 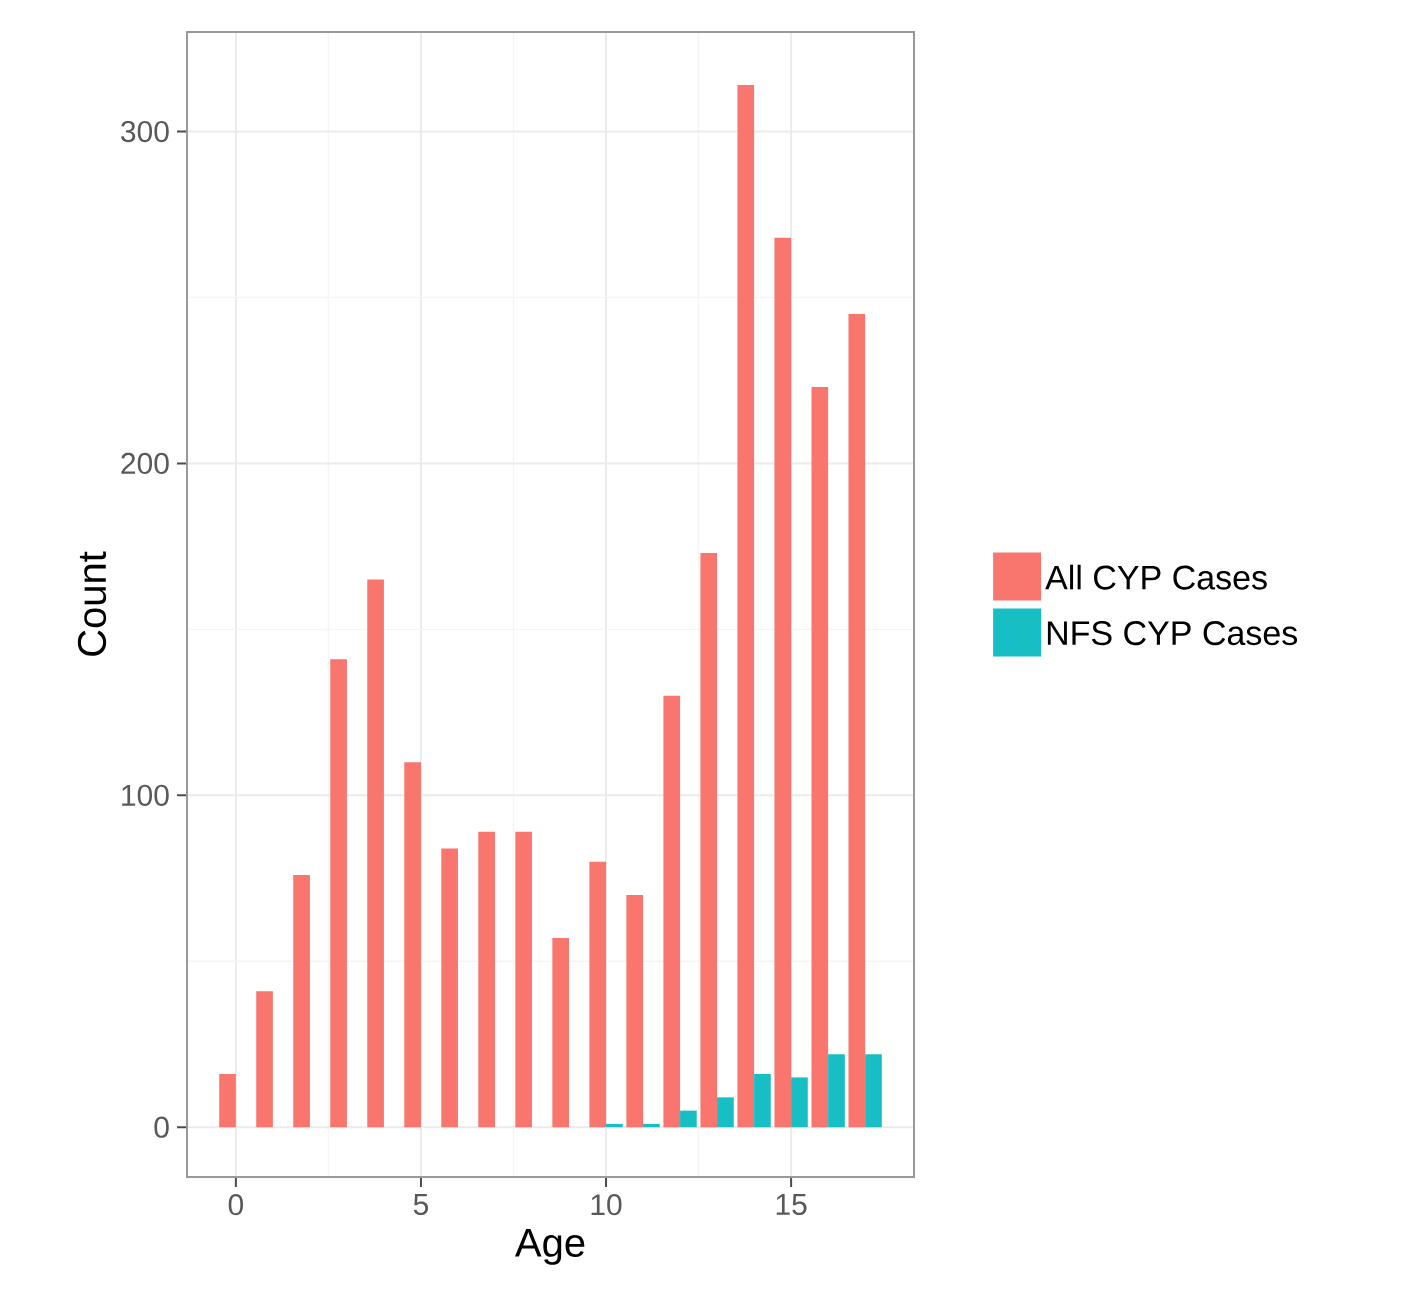 I want to click on y-tick-label: 300, so click(x=145, y=131).